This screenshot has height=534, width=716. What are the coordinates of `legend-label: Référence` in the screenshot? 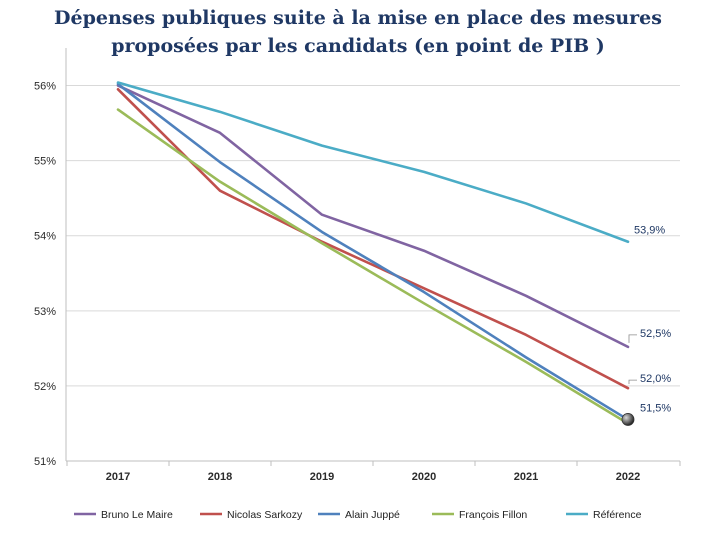 It's located at (617, 515).